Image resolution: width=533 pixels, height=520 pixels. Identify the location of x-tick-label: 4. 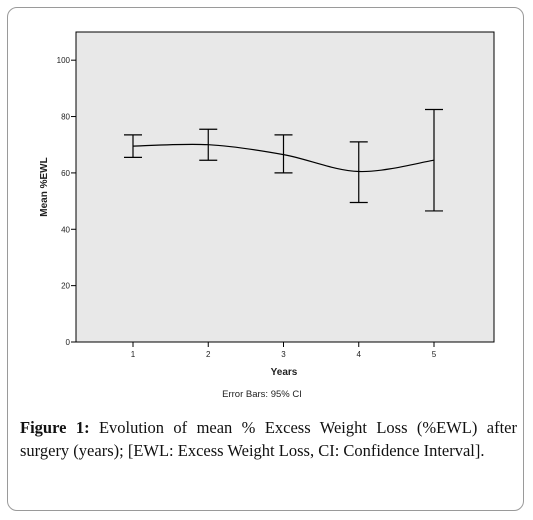
(359, 354).